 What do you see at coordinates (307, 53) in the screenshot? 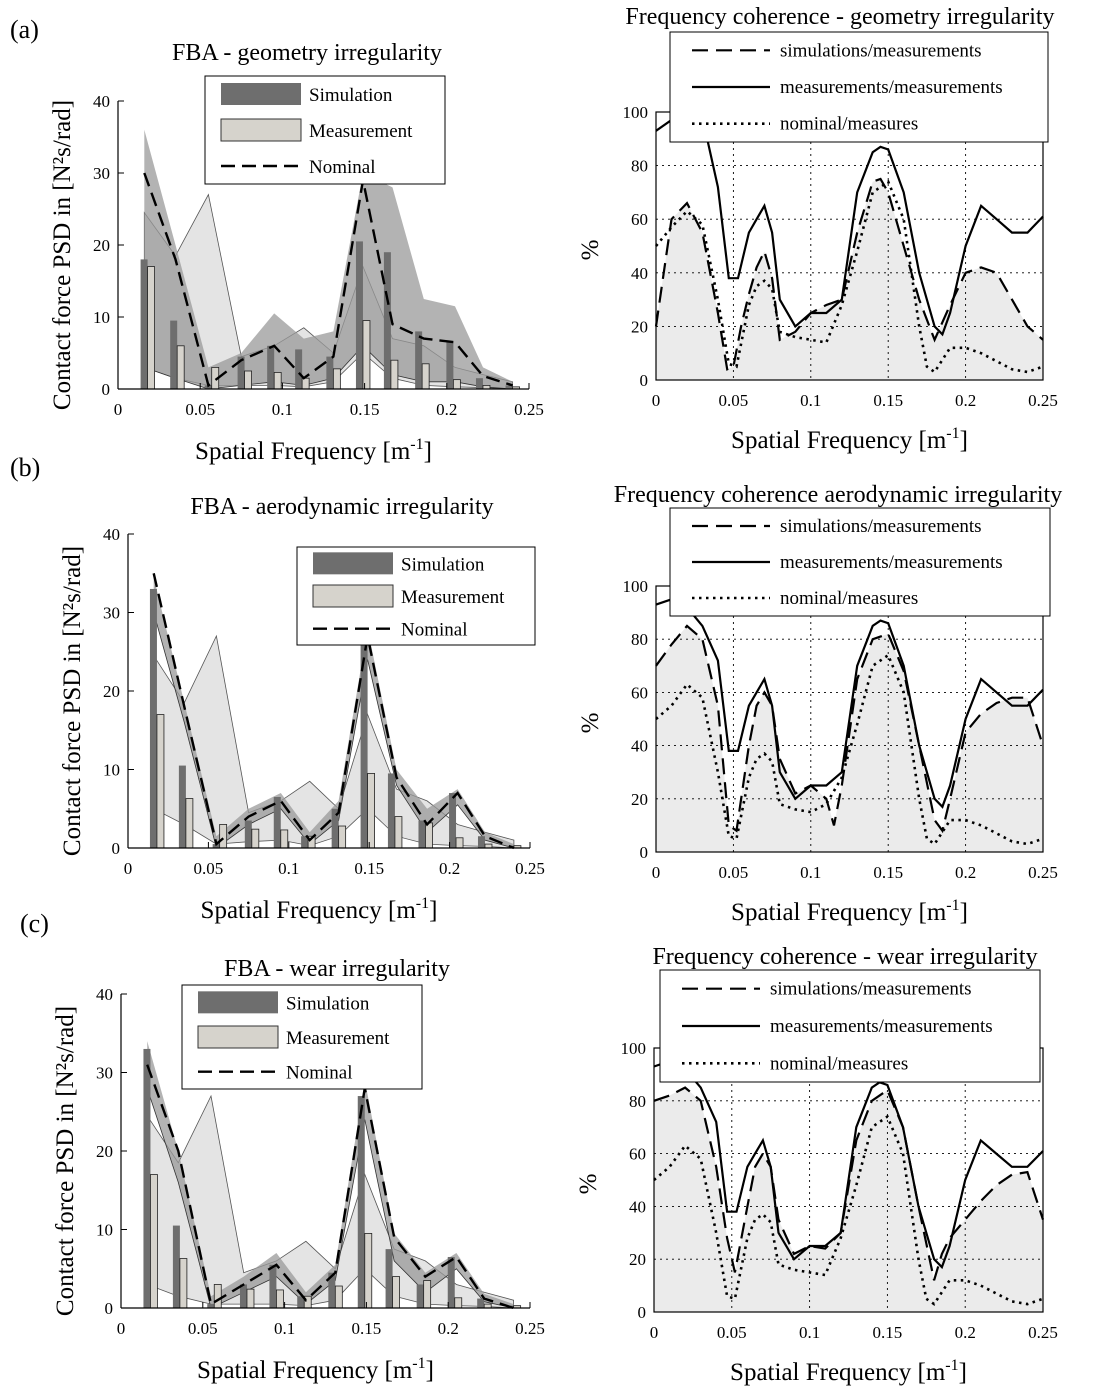
I see `chart-title: FBA - geometry irregularity` at bounding box center [307, 53].